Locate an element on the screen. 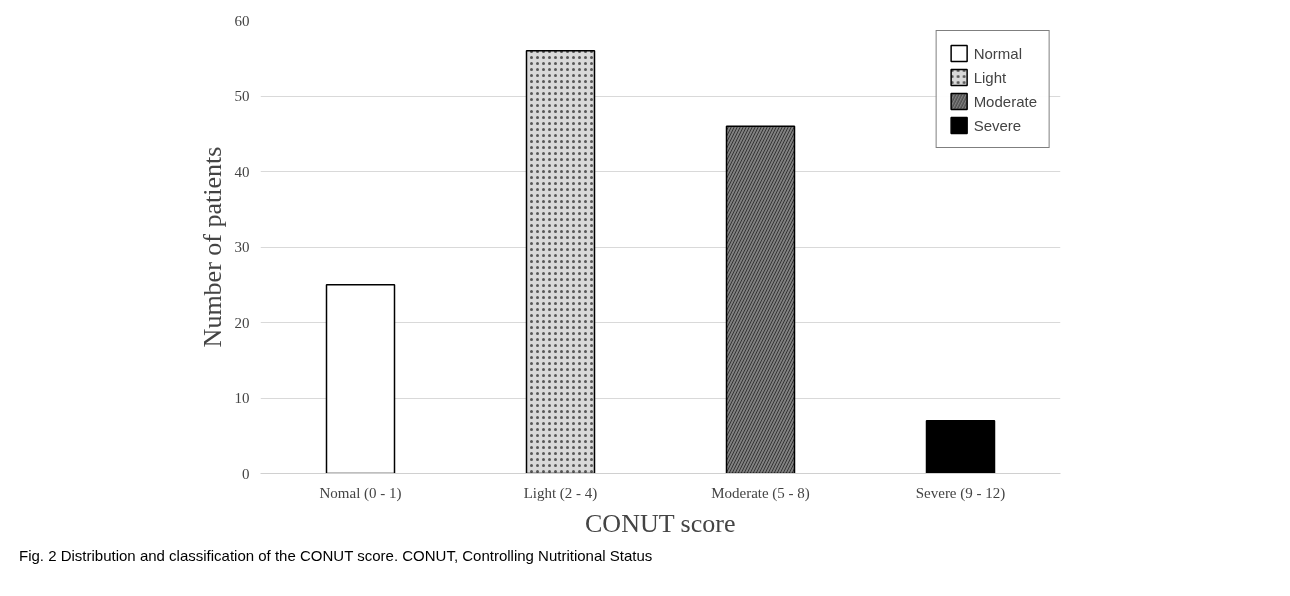 The width and height of the screenshot is (1290, 596). y-tick-label: 50 is located at coordinates (242, 96).